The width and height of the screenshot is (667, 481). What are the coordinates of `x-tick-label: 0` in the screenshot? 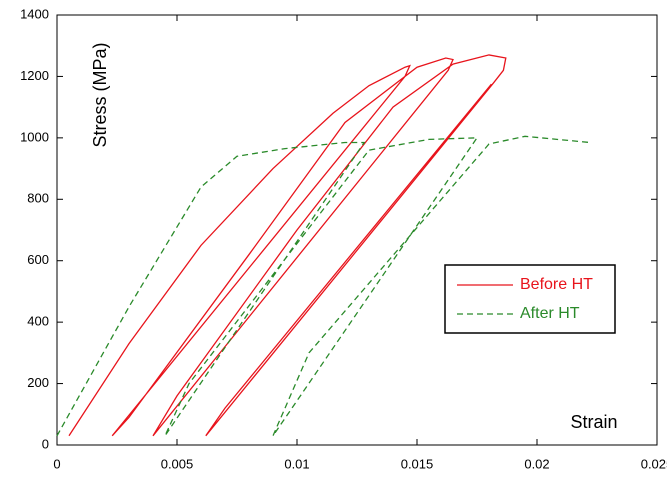 It's located at (56, 463).